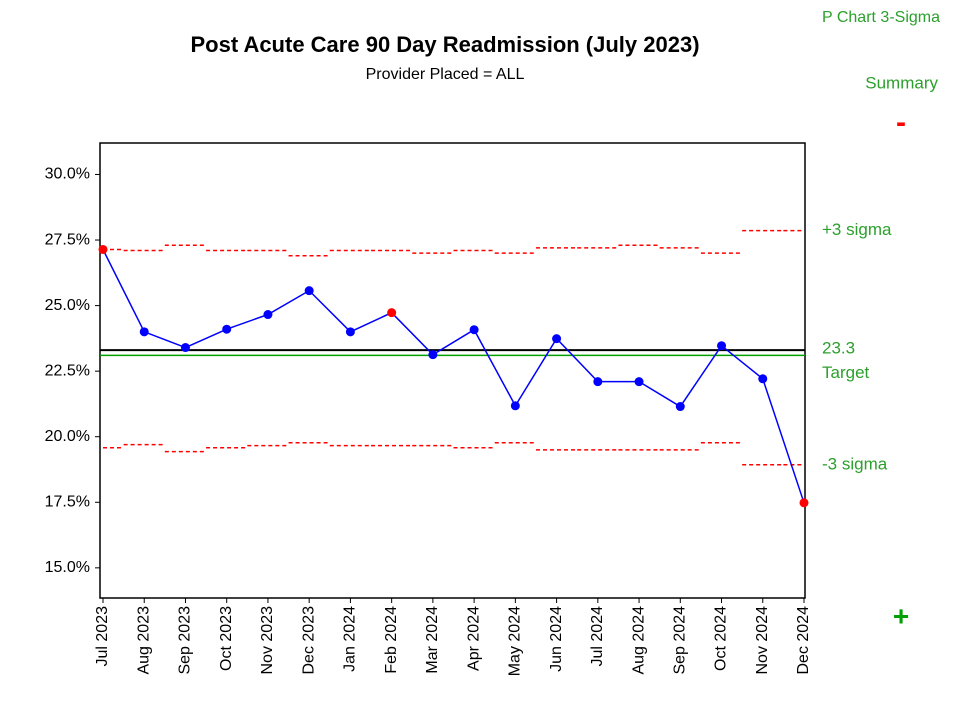 This screenshot has height=715, width=967. I want to click on x-tick-label: Feb 2024, so click(391, 640).